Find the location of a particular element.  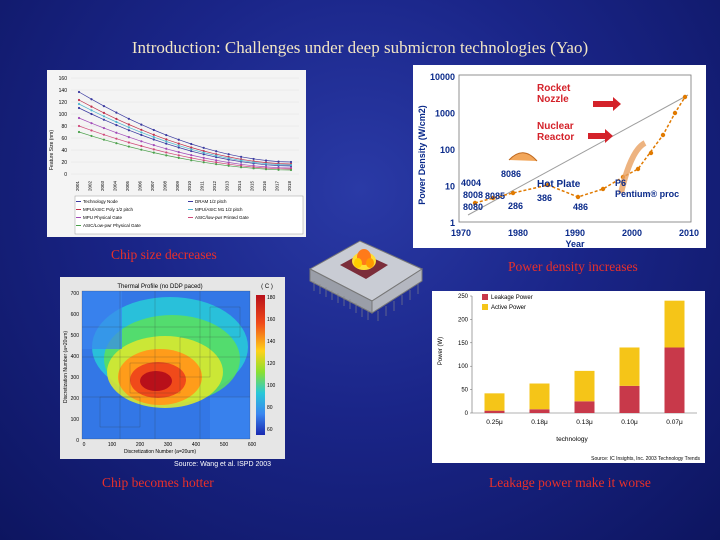

feature-xtick: 2015 is located at coordinates (252, 185).